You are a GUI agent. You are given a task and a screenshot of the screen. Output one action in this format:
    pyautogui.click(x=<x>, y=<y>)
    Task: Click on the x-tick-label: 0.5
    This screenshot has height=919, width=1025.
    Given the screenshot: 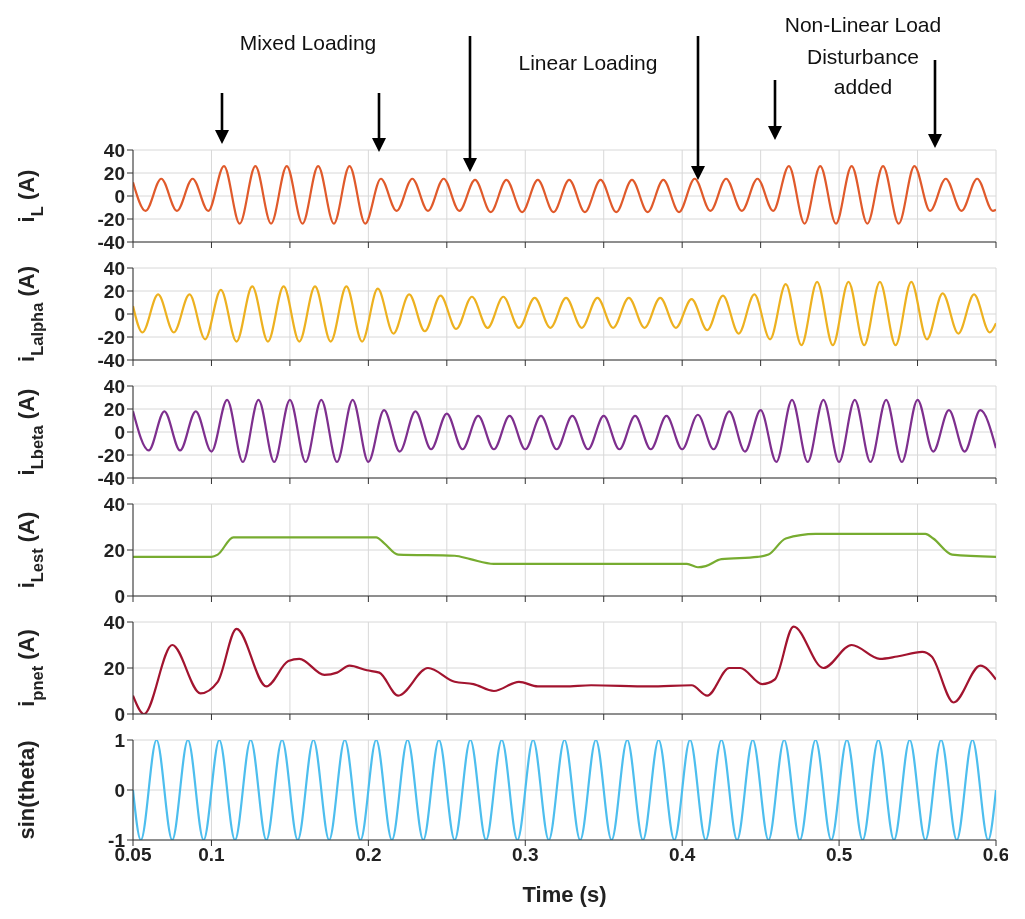 What is the action you would take?
    pyautogui.click(x=839, y=855)
    